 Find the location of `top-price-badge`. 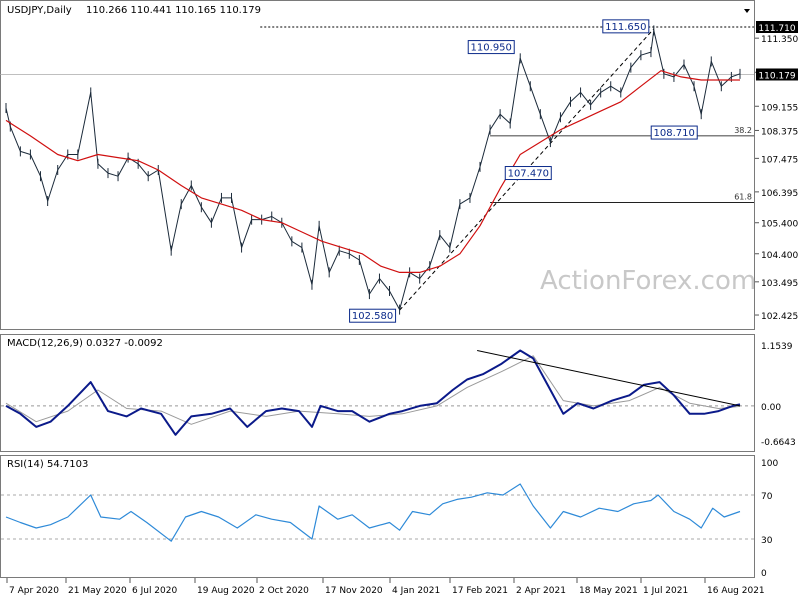

top-price-badge is located at coordinates (777, 26).